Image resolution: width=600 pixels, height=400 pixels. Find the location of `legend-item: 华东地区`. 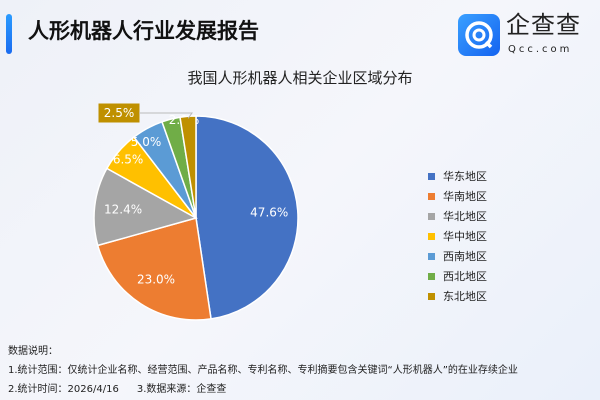

legend-item: 华东地区 is located at coordinates (457, 176).